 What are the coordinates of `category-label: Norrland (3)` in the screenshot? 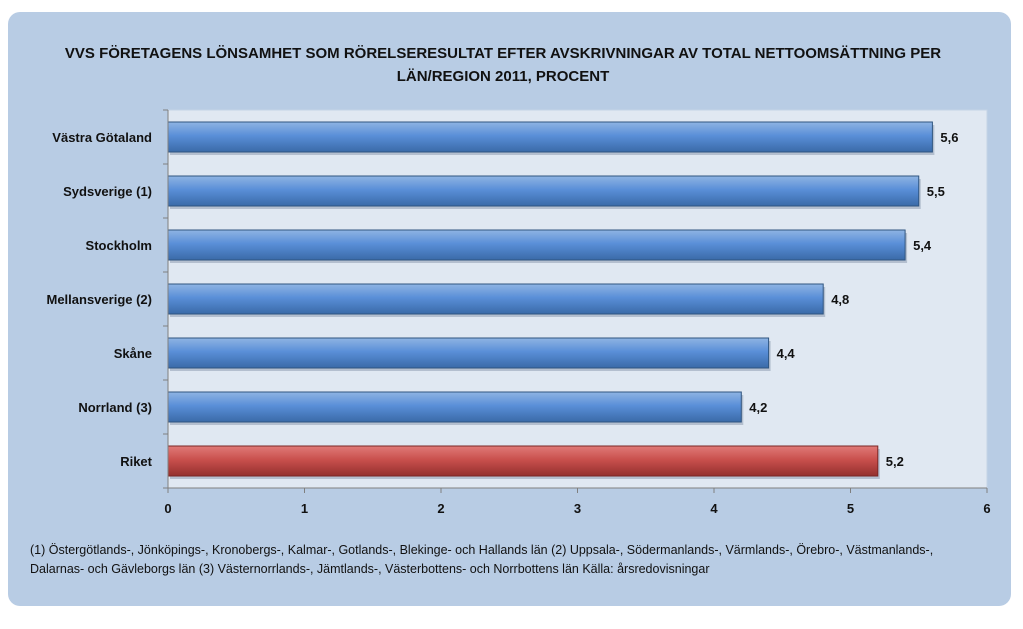 It's located at (115, 407).